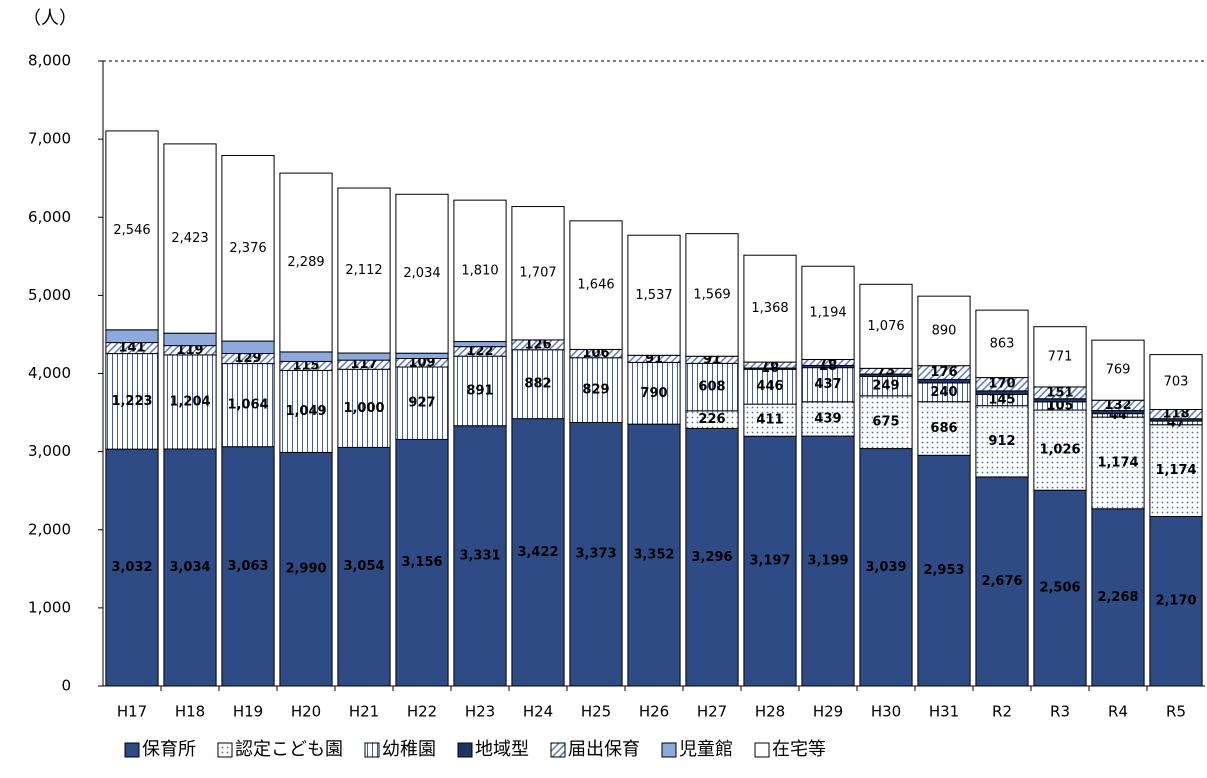 The height and width of the screenshot is (778, 1207). Describe the element at coordinates (49, 217) in the screenshot. I see `y-tick-label: 6,000` at that location.